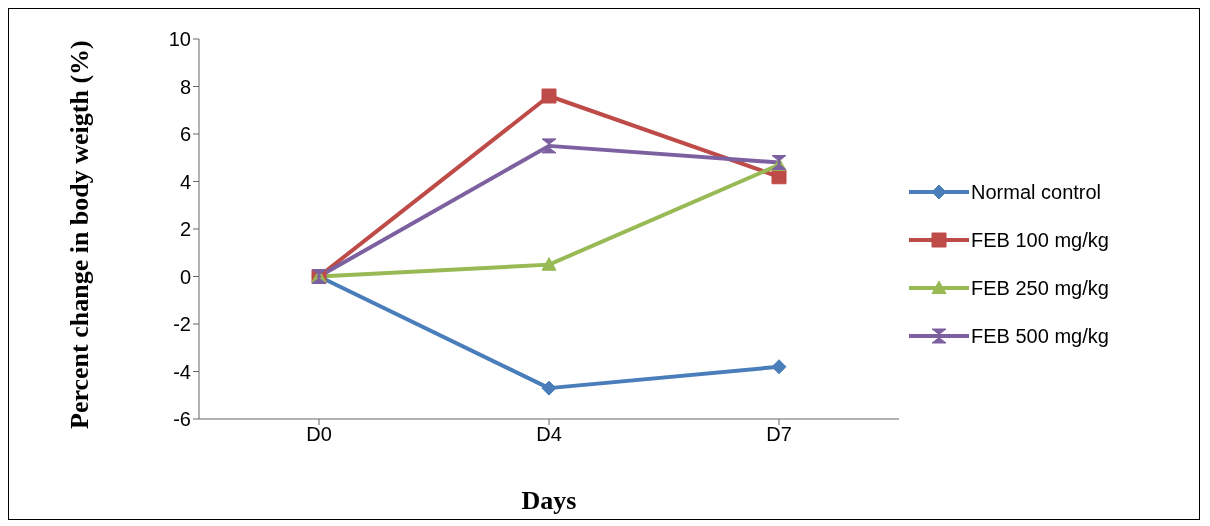 This screenshot has height=526, width=1210. I want to click on y-axis-title: Percent change in body weigth (%), so click(80, 234).